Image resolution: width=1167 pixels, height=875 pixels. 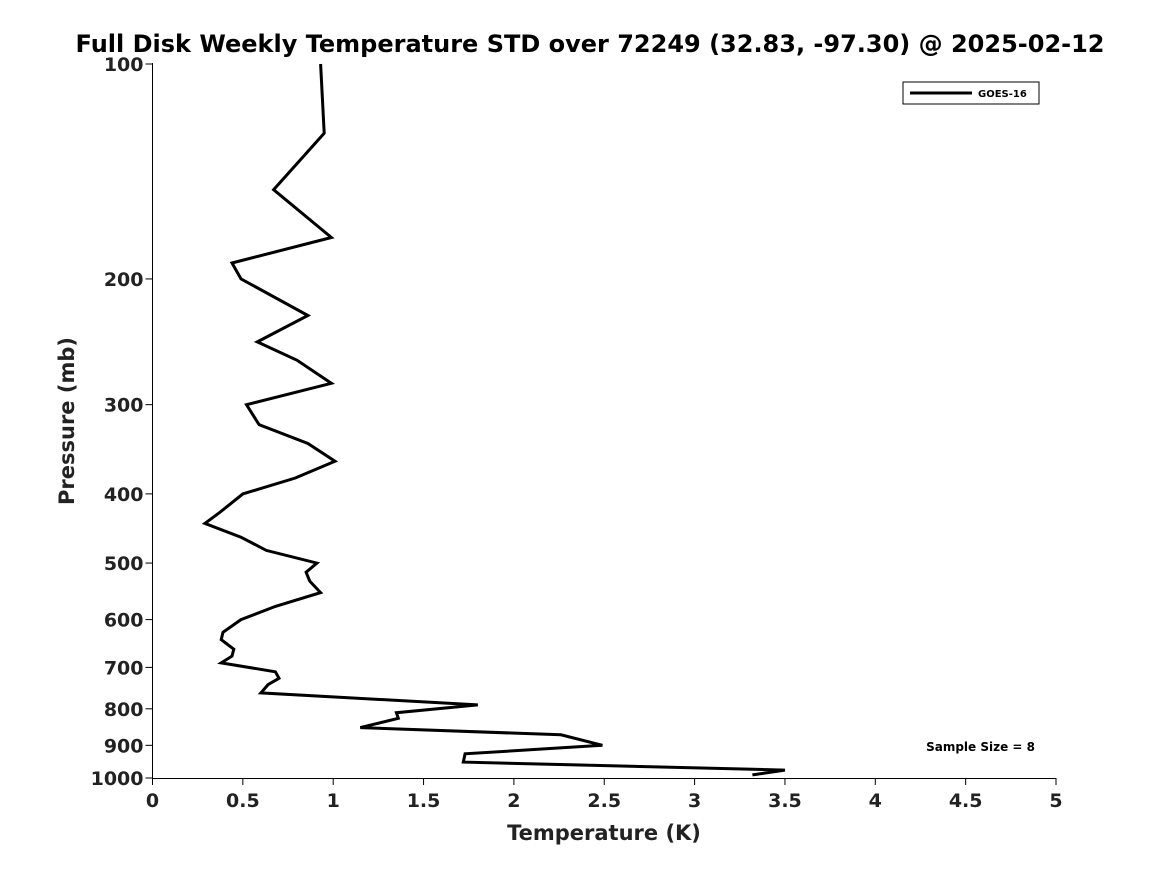 I want to click on sample-size-annotation: Sample Size = 8, so click(x=980, y=747).